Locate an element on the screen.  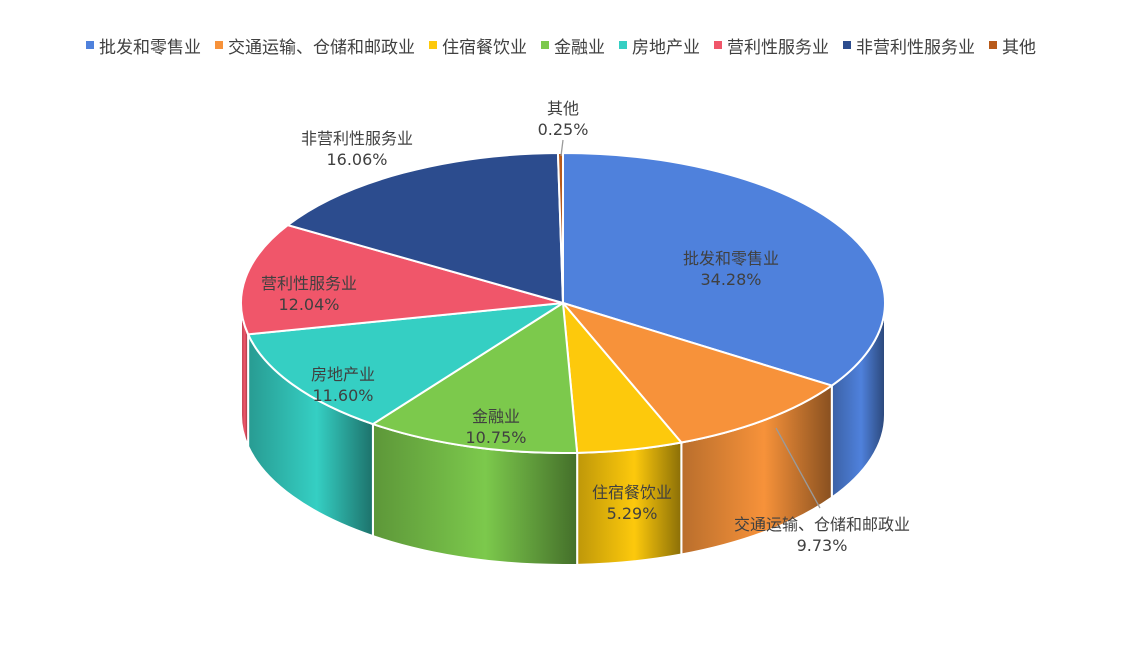
data-label-name-房地产业: 房地产业 is located at coordinates (343, 374).